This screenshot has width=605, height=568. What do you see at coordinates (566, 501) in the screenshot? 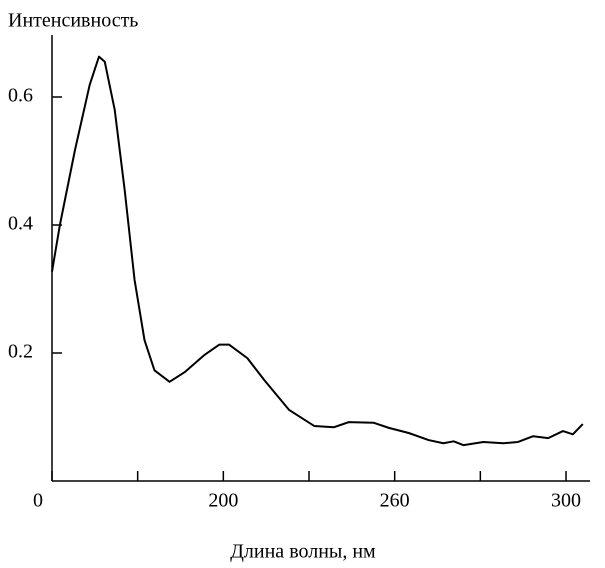
I see `x-tick-label: 300` at bounding box center [566, 501].